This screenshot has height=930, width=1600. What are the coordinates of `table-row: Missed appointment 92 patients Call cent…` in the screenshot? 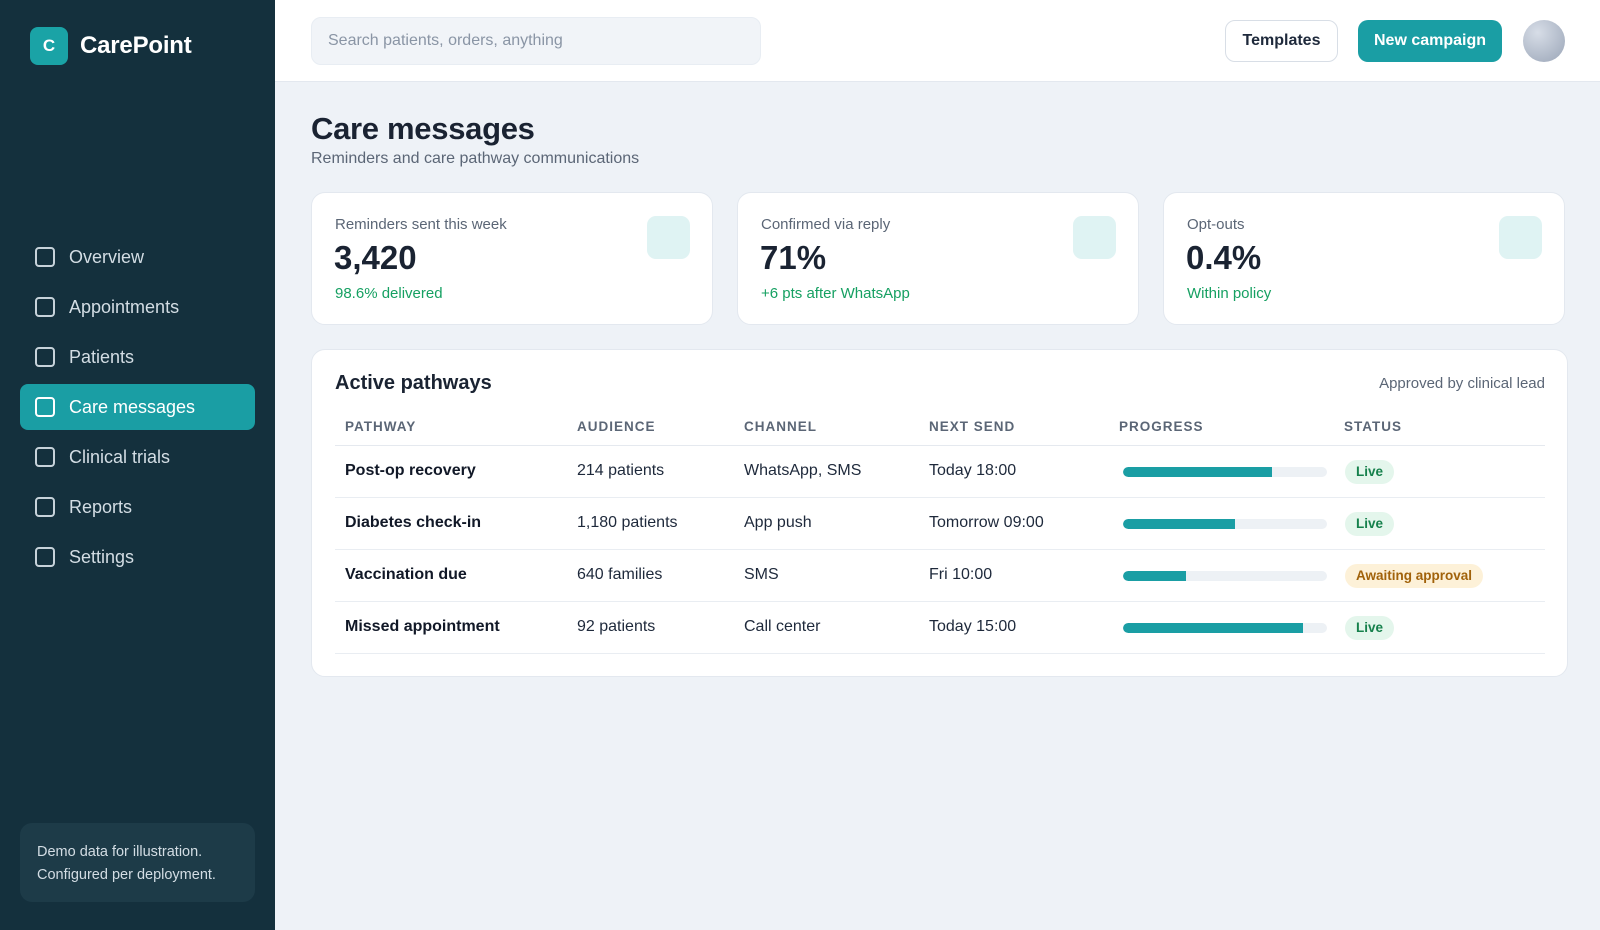 It's located at (940, 628).